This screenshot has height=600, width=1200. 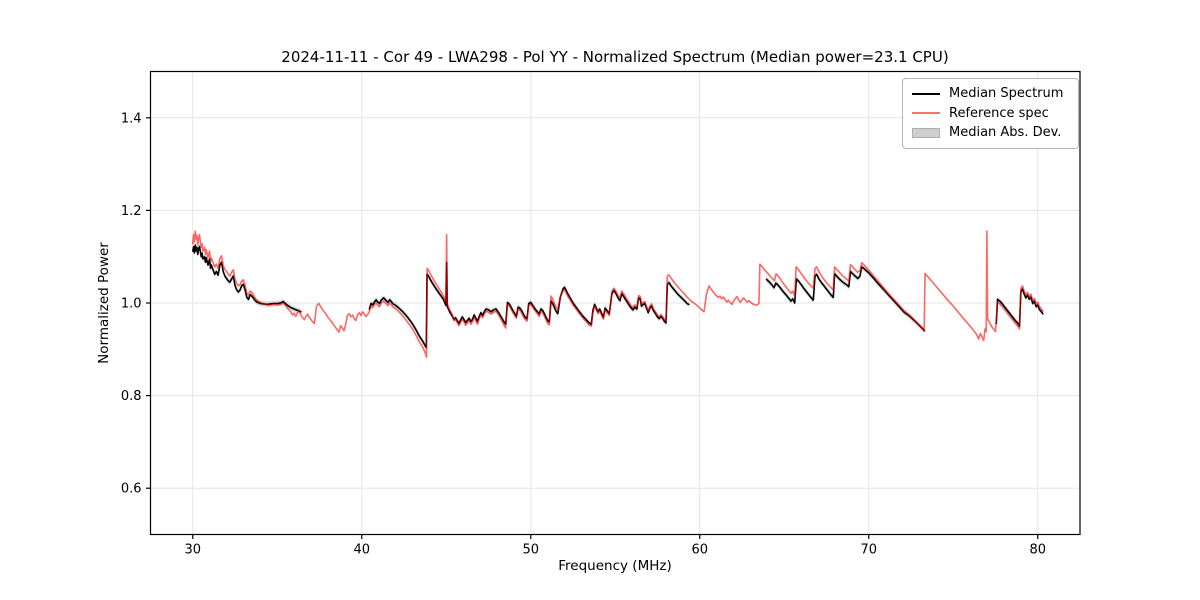 What do you see at coordinates (192, 550) in the screenshot?
I see `x-tick-label: 30` at bounding box center [192, 550].